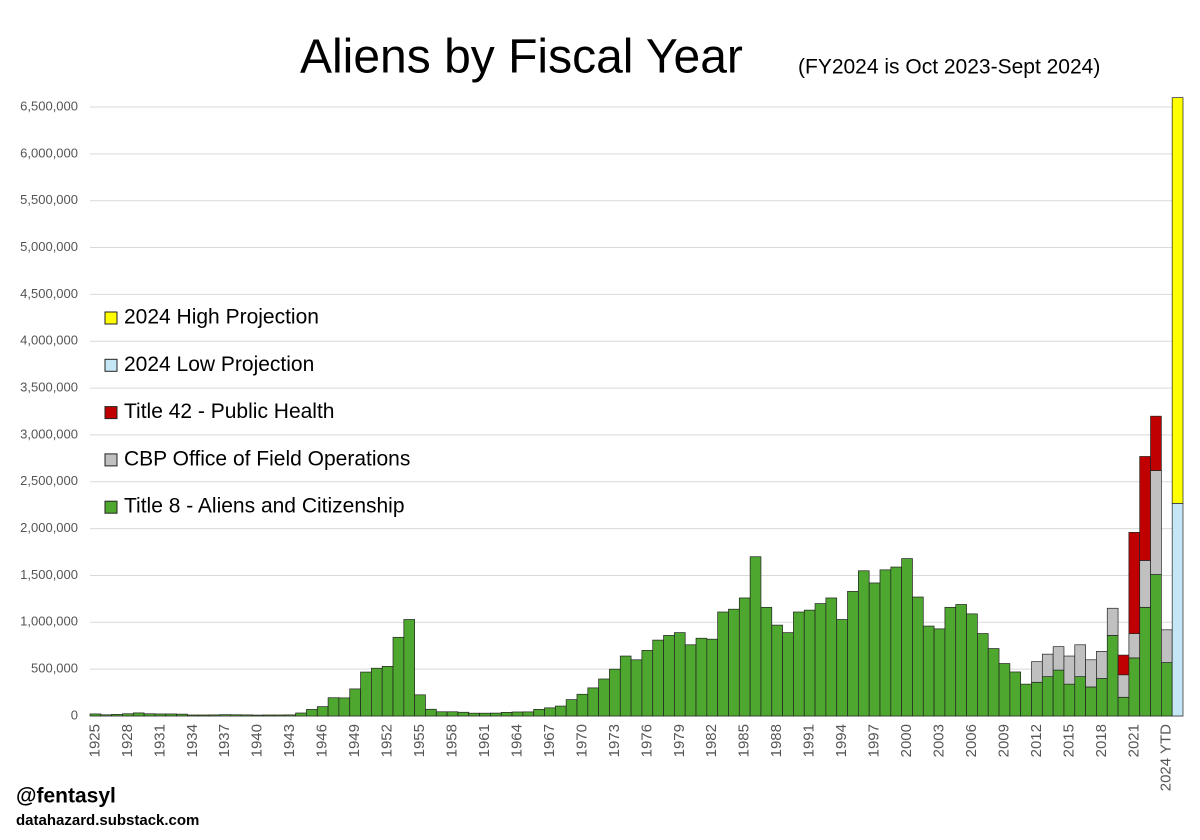  Describe the element at coordinates (549, 740) in the screenshot. I see `x-tick-label: 1967` at that location.